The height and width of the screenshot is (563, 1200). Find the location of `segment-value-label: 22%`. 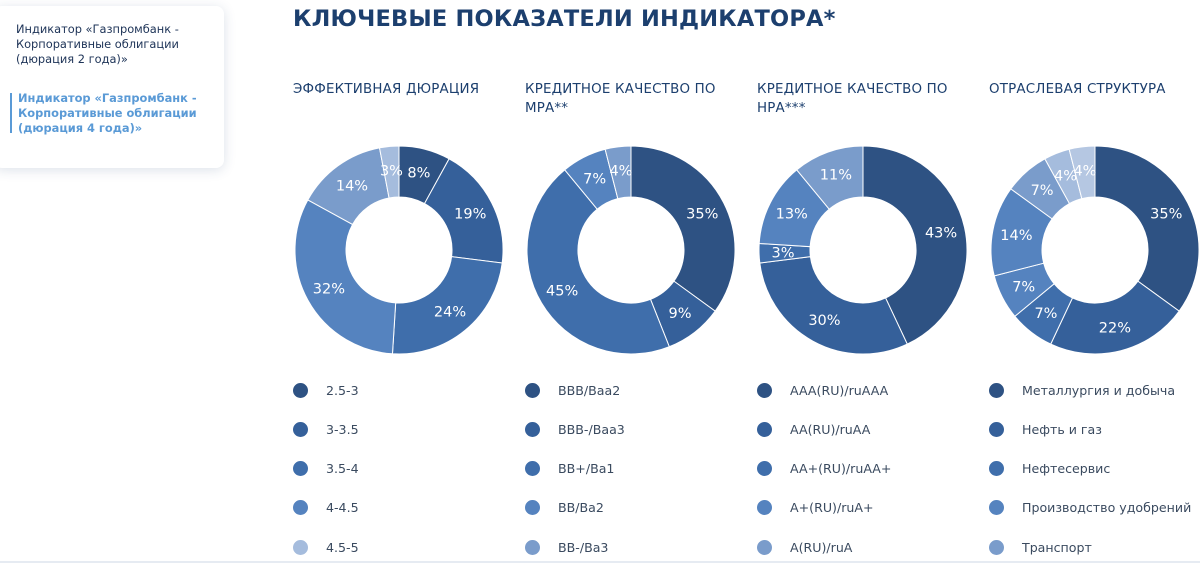

segment-value-label: 22% is located at coordinates (1115, 328).